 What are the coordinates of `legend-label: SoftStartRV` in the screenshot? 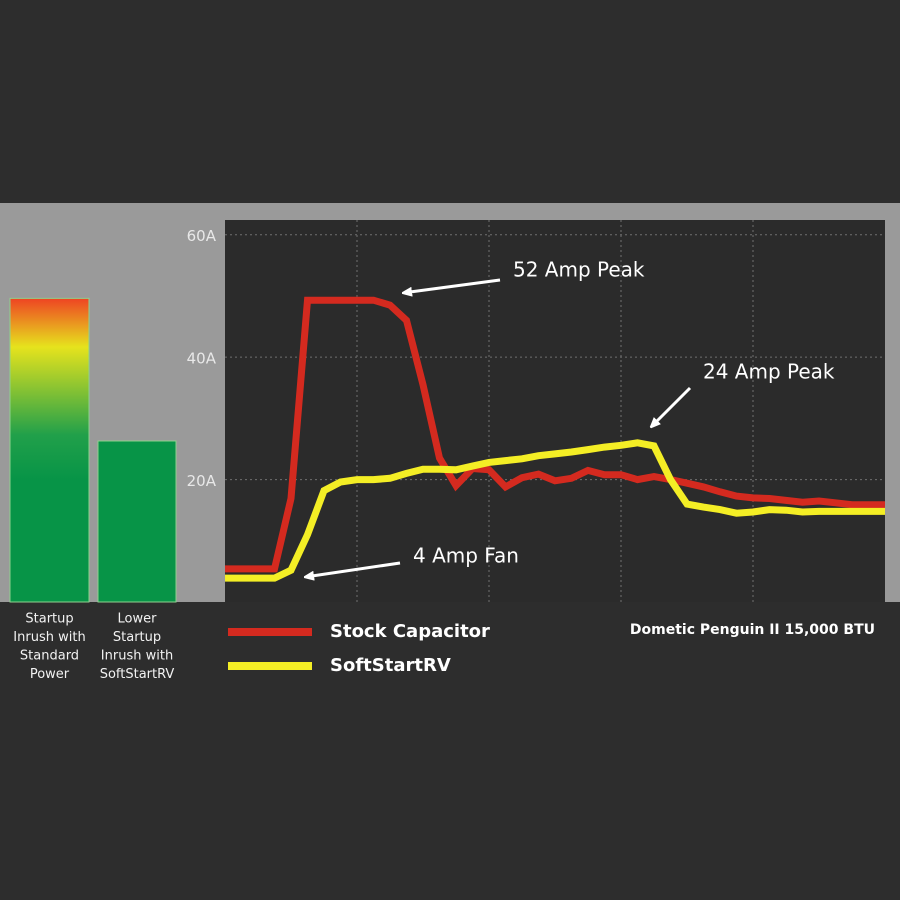 It's located at (390, 665).